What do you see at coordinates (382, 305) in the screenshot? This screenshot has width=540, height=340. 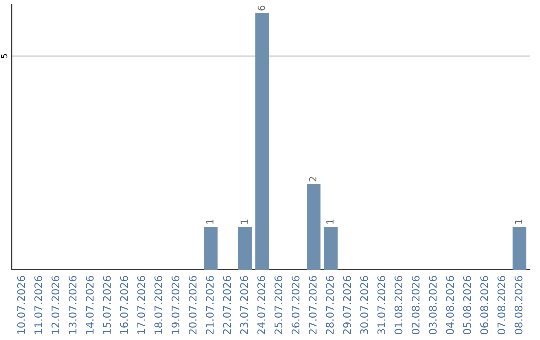 I see `x-tick-label: 31.07.2026` at bounding box center [382, 305].